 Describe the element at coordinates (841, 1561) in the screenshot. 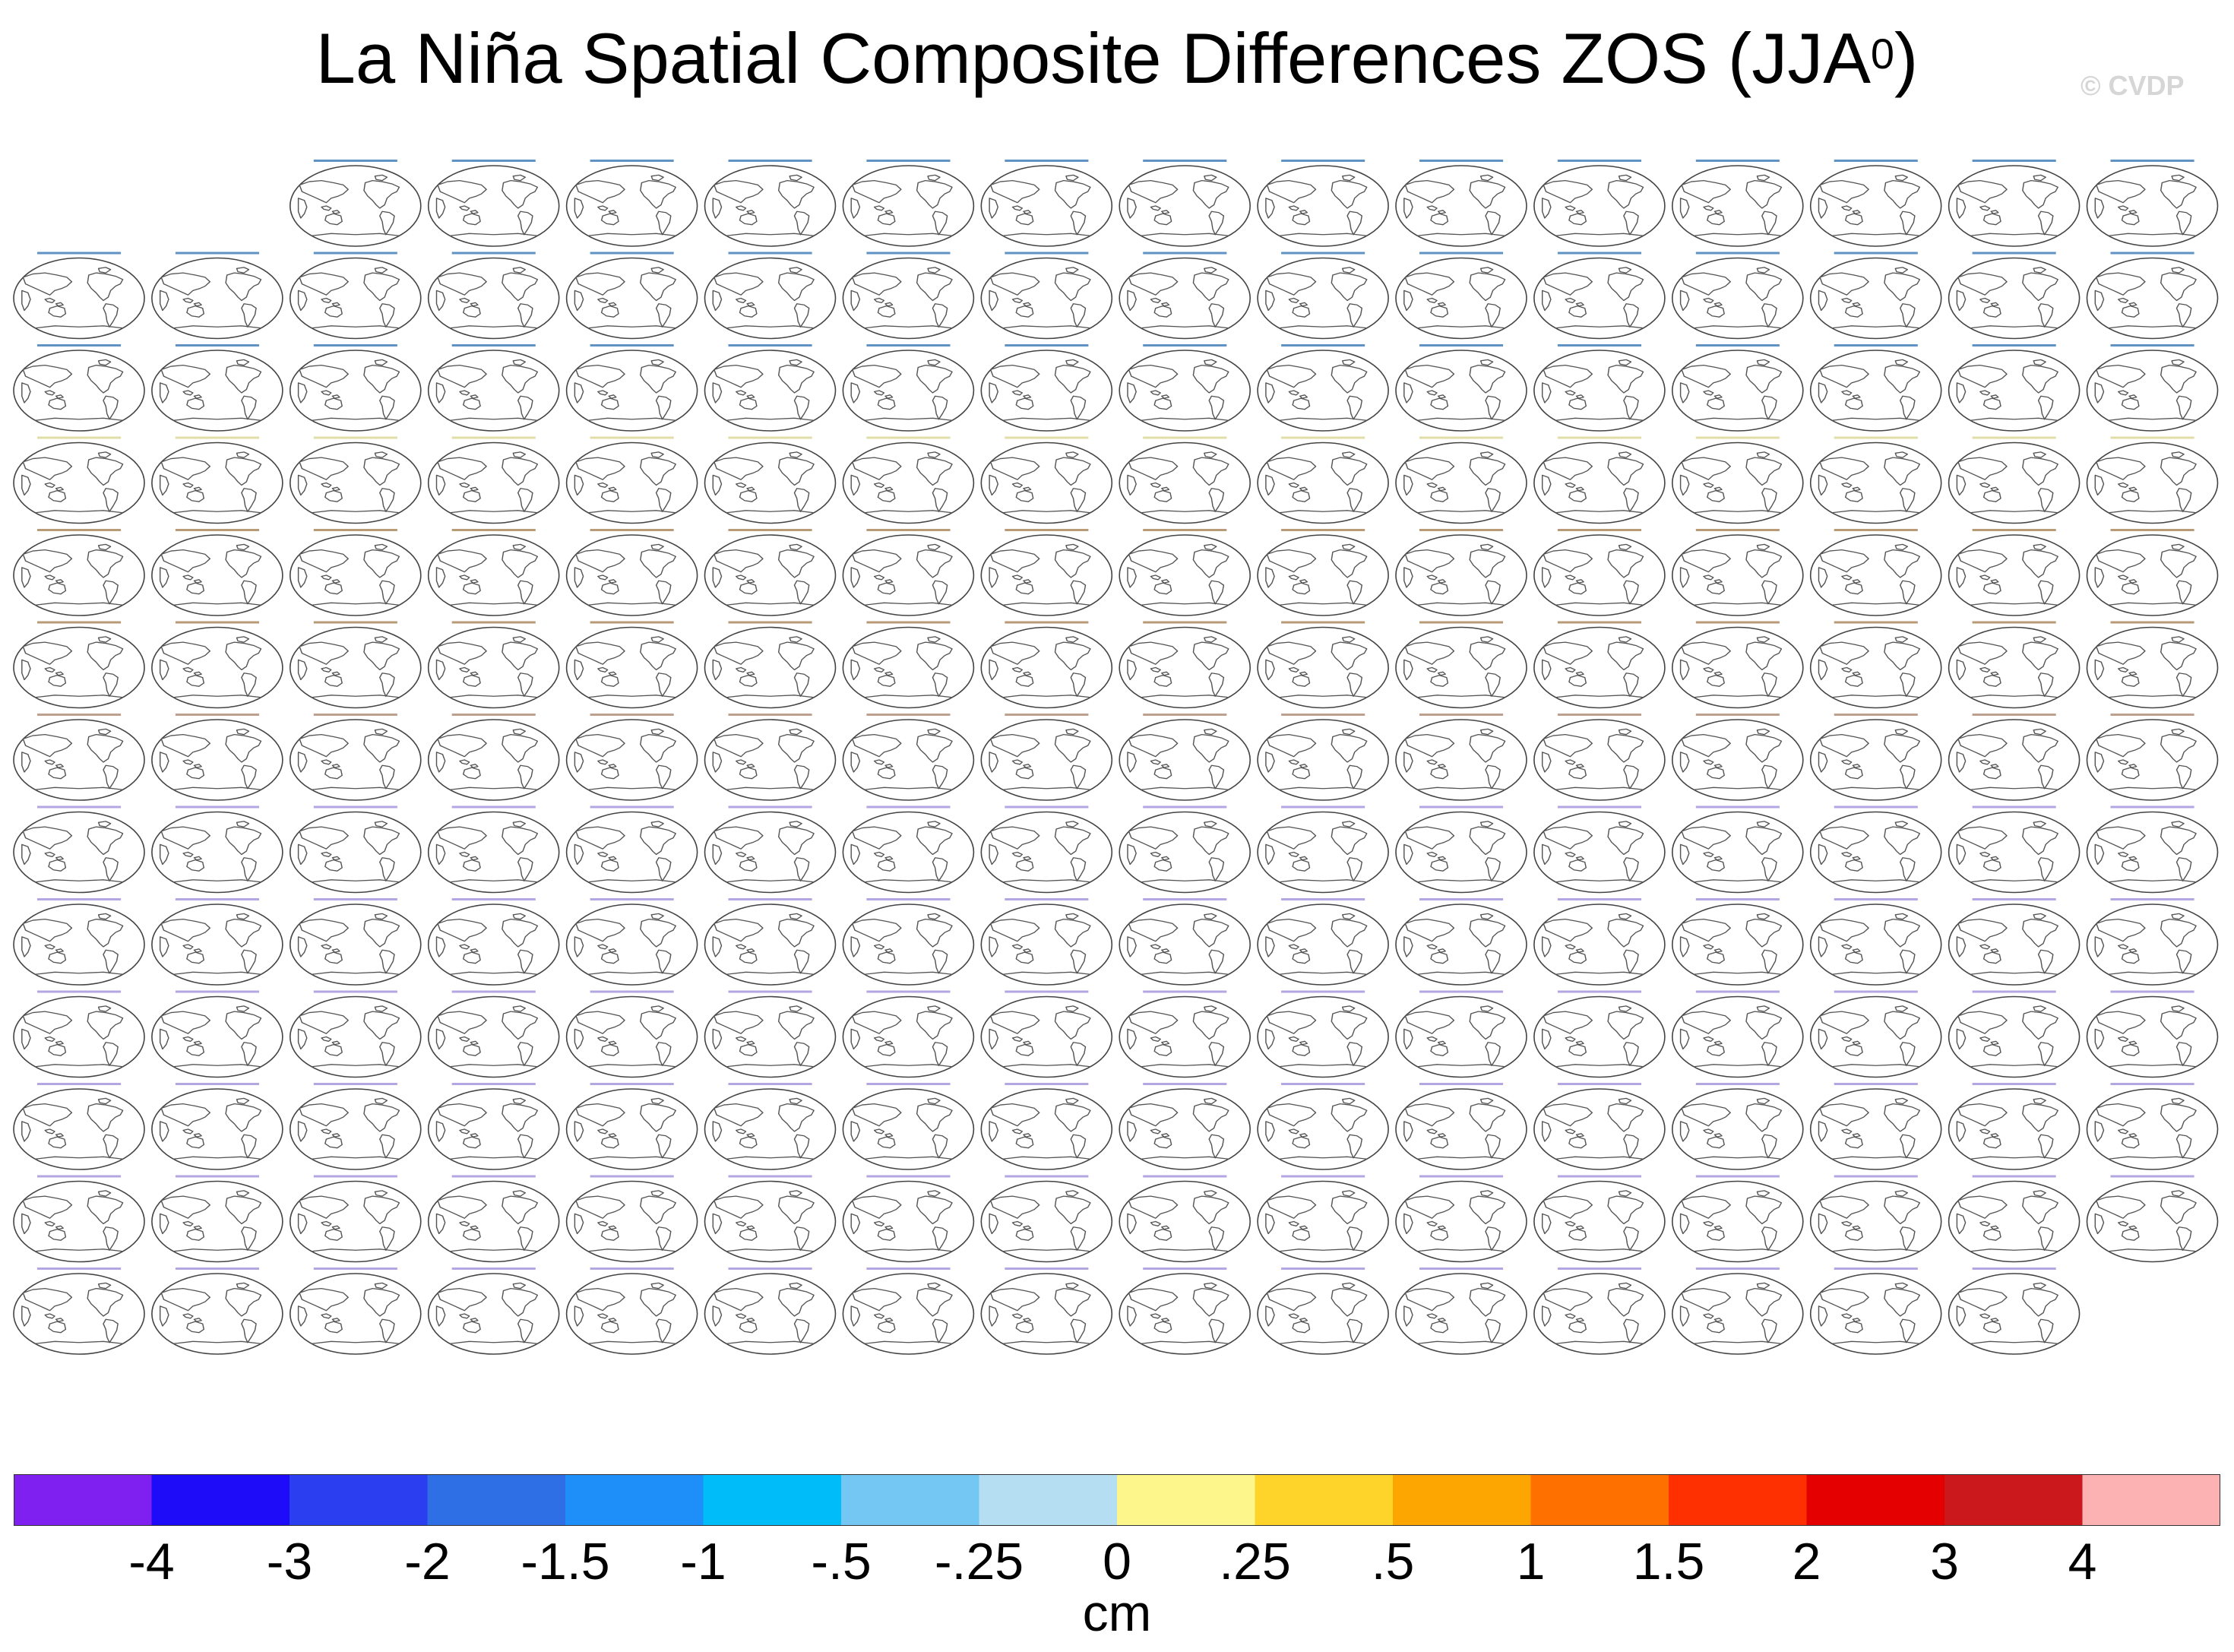

I see `colorbar-tick-label: -.5` at that location.